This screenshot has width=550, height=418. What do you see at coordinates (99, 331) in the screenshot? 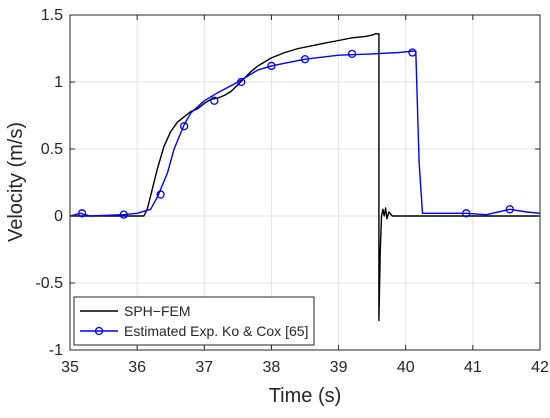
I see `legend-marker-experiment` at bounding box center [99, 331].